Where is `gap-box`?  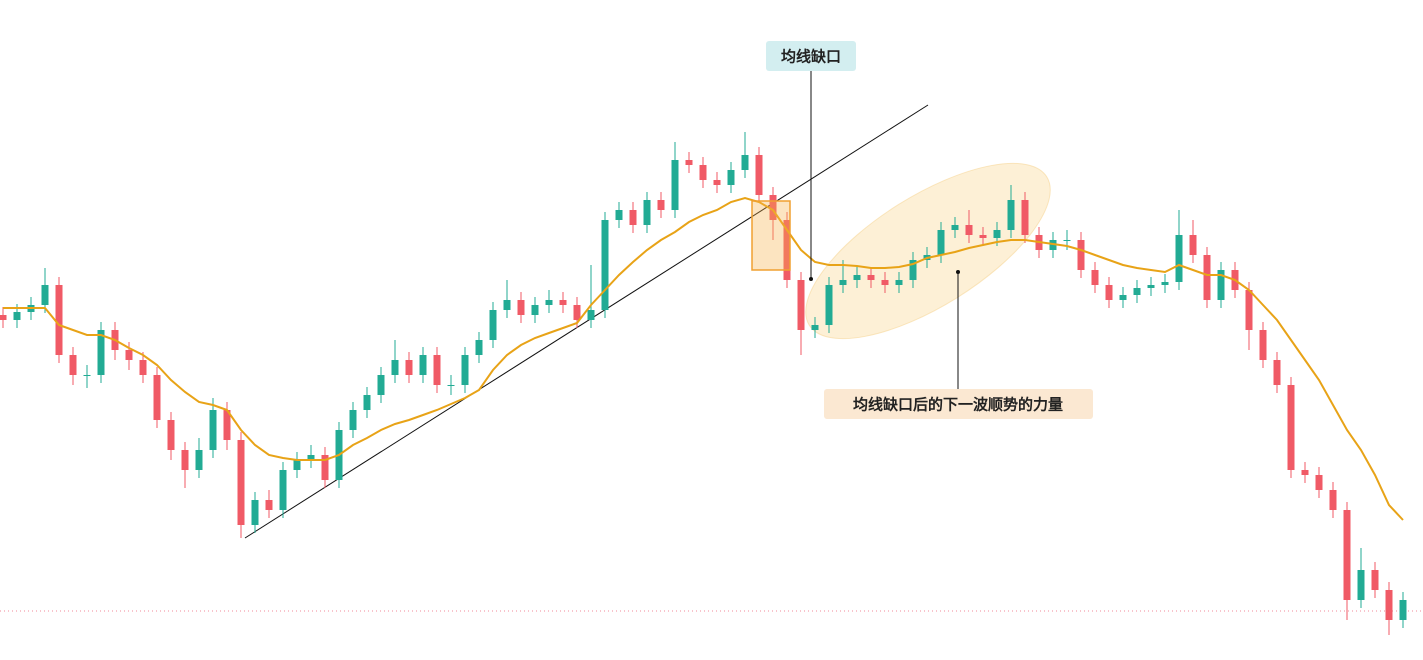
gap-box is located at coordinates (771, 235).